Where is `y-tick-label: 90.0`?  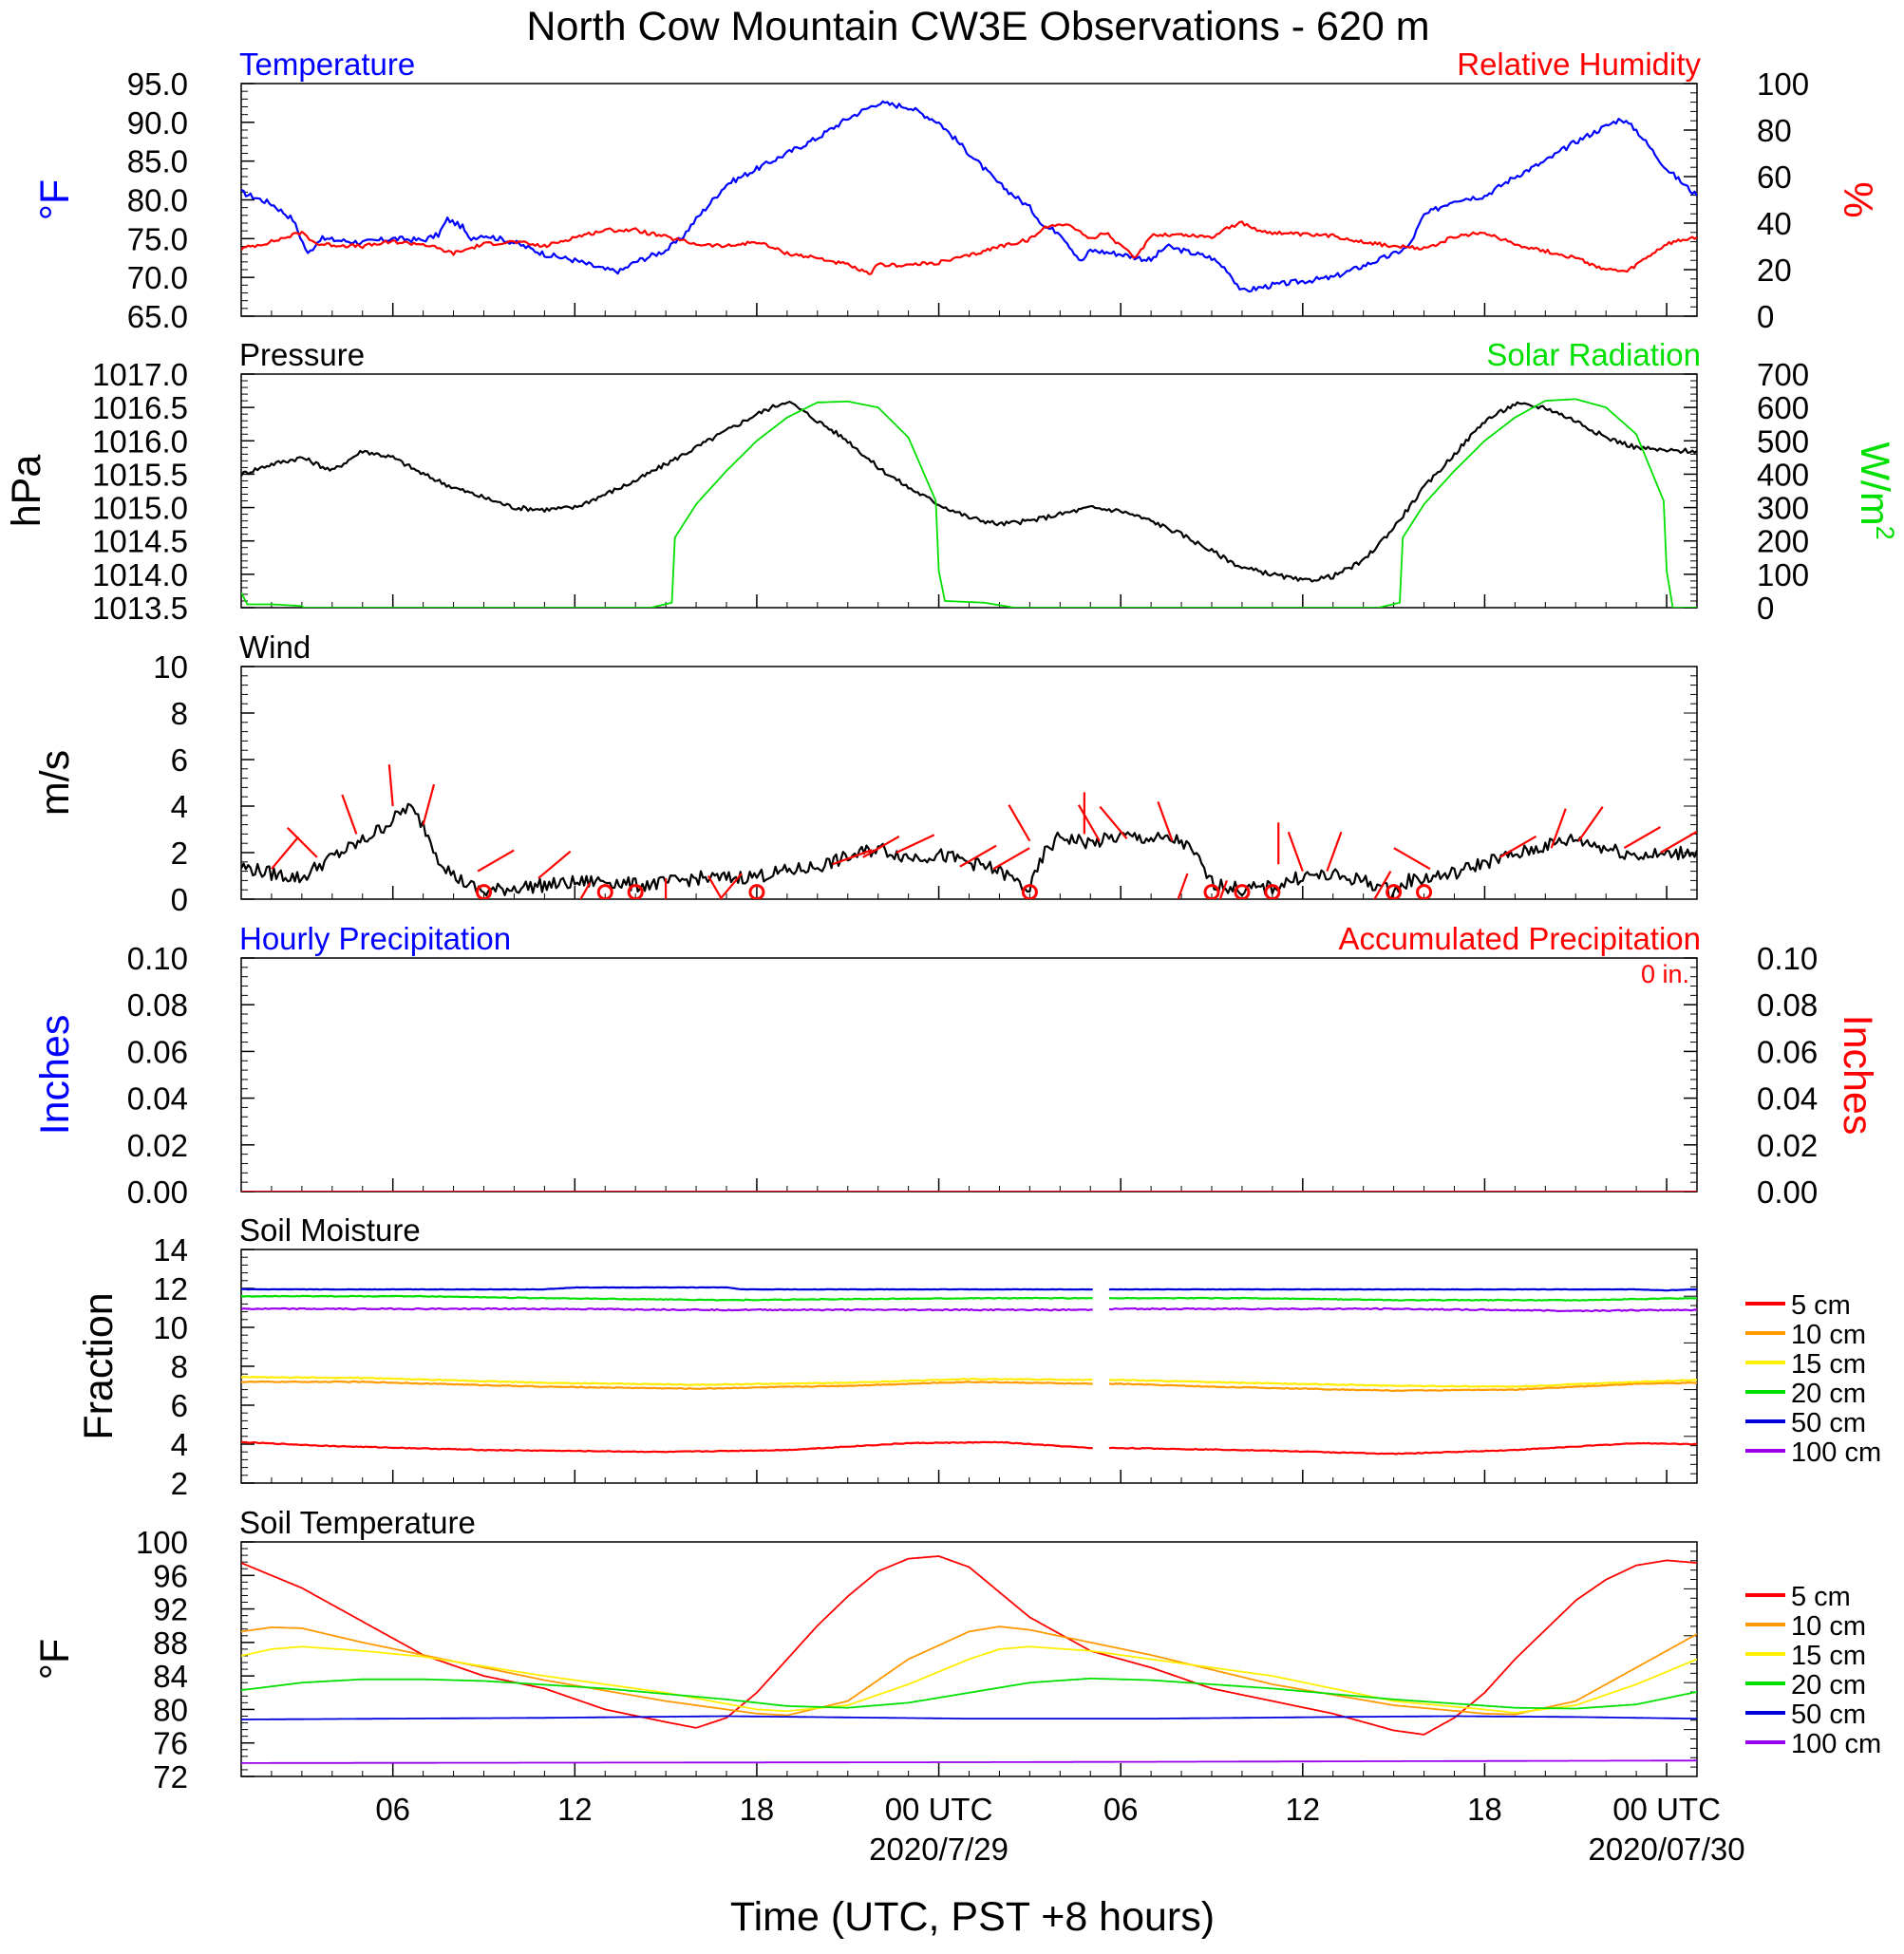 y-tick-label: 90.0 is located at coordinates (158, 123).